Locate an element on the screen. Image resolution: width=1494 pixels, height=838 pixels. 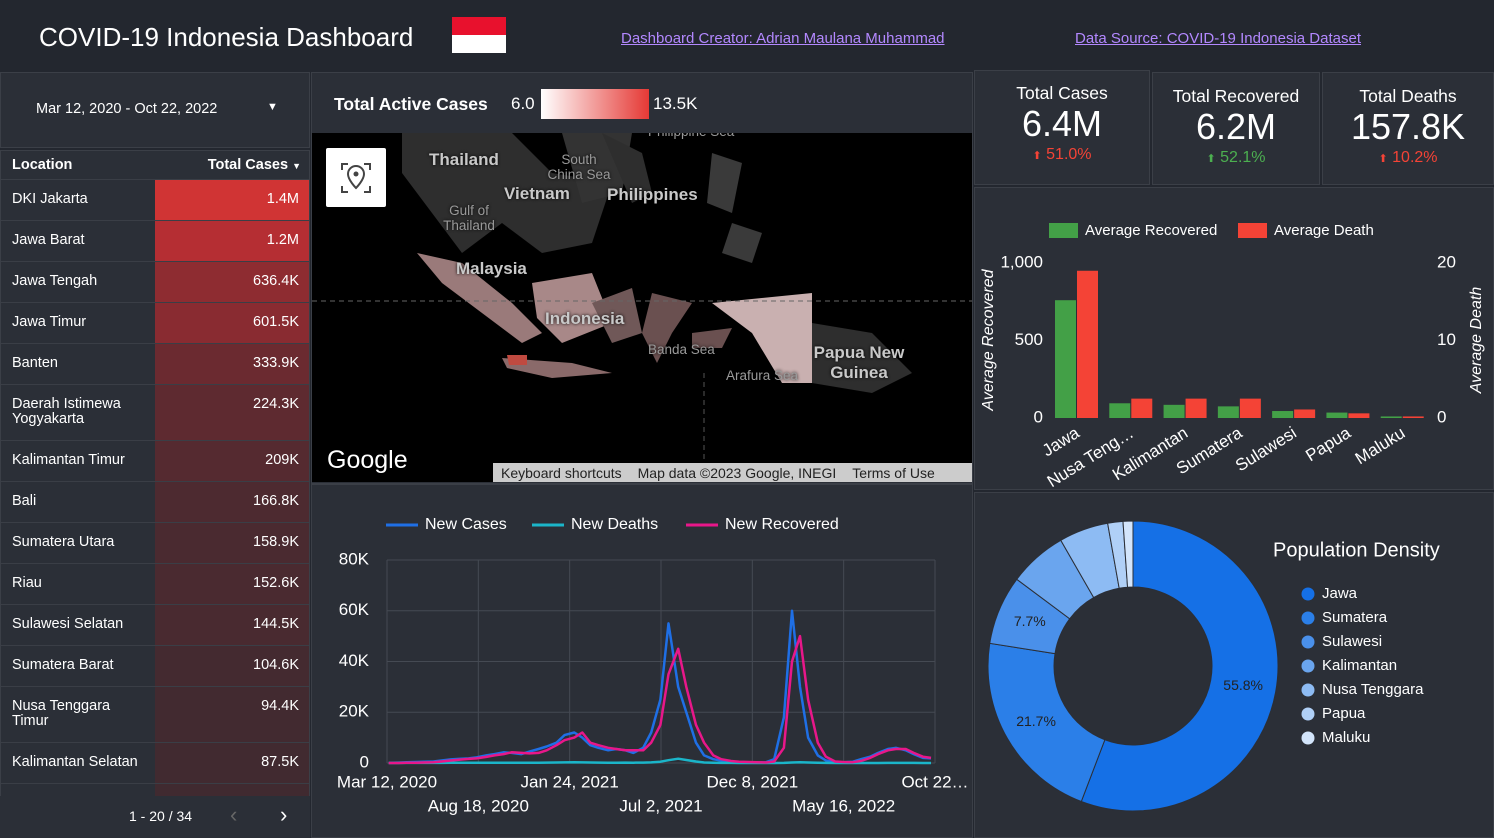
pie-panel is located at coordinates (1234, 665).